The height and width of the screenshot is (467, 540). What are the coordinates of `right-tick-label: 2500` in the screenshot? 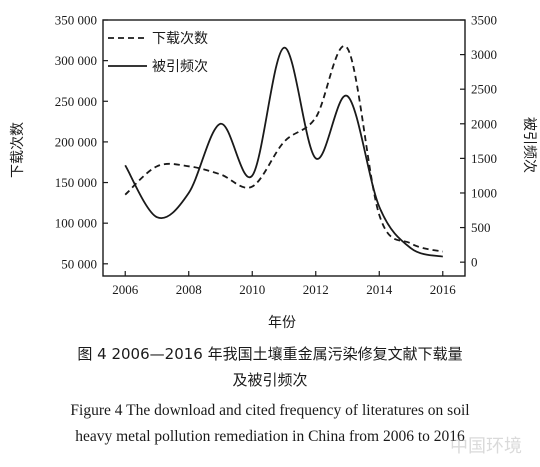 It's located at (484, 89).